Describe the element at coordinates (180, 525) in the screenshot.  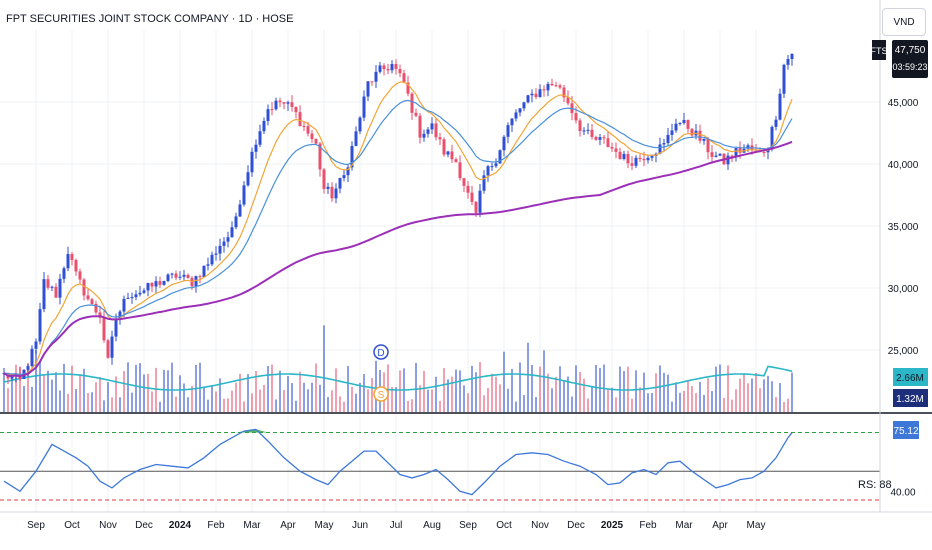
I see `x-tick-label: 2024` at that location.